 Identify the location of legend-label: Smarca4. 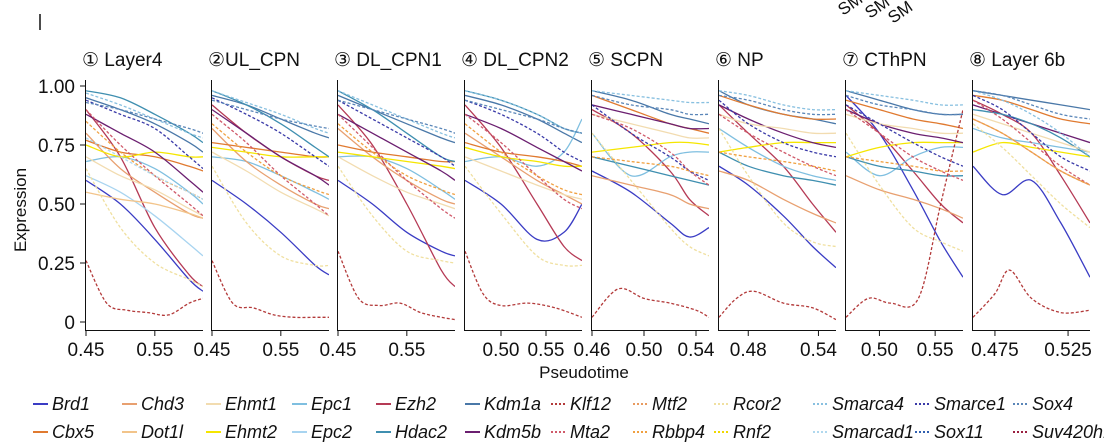
(868, 404).